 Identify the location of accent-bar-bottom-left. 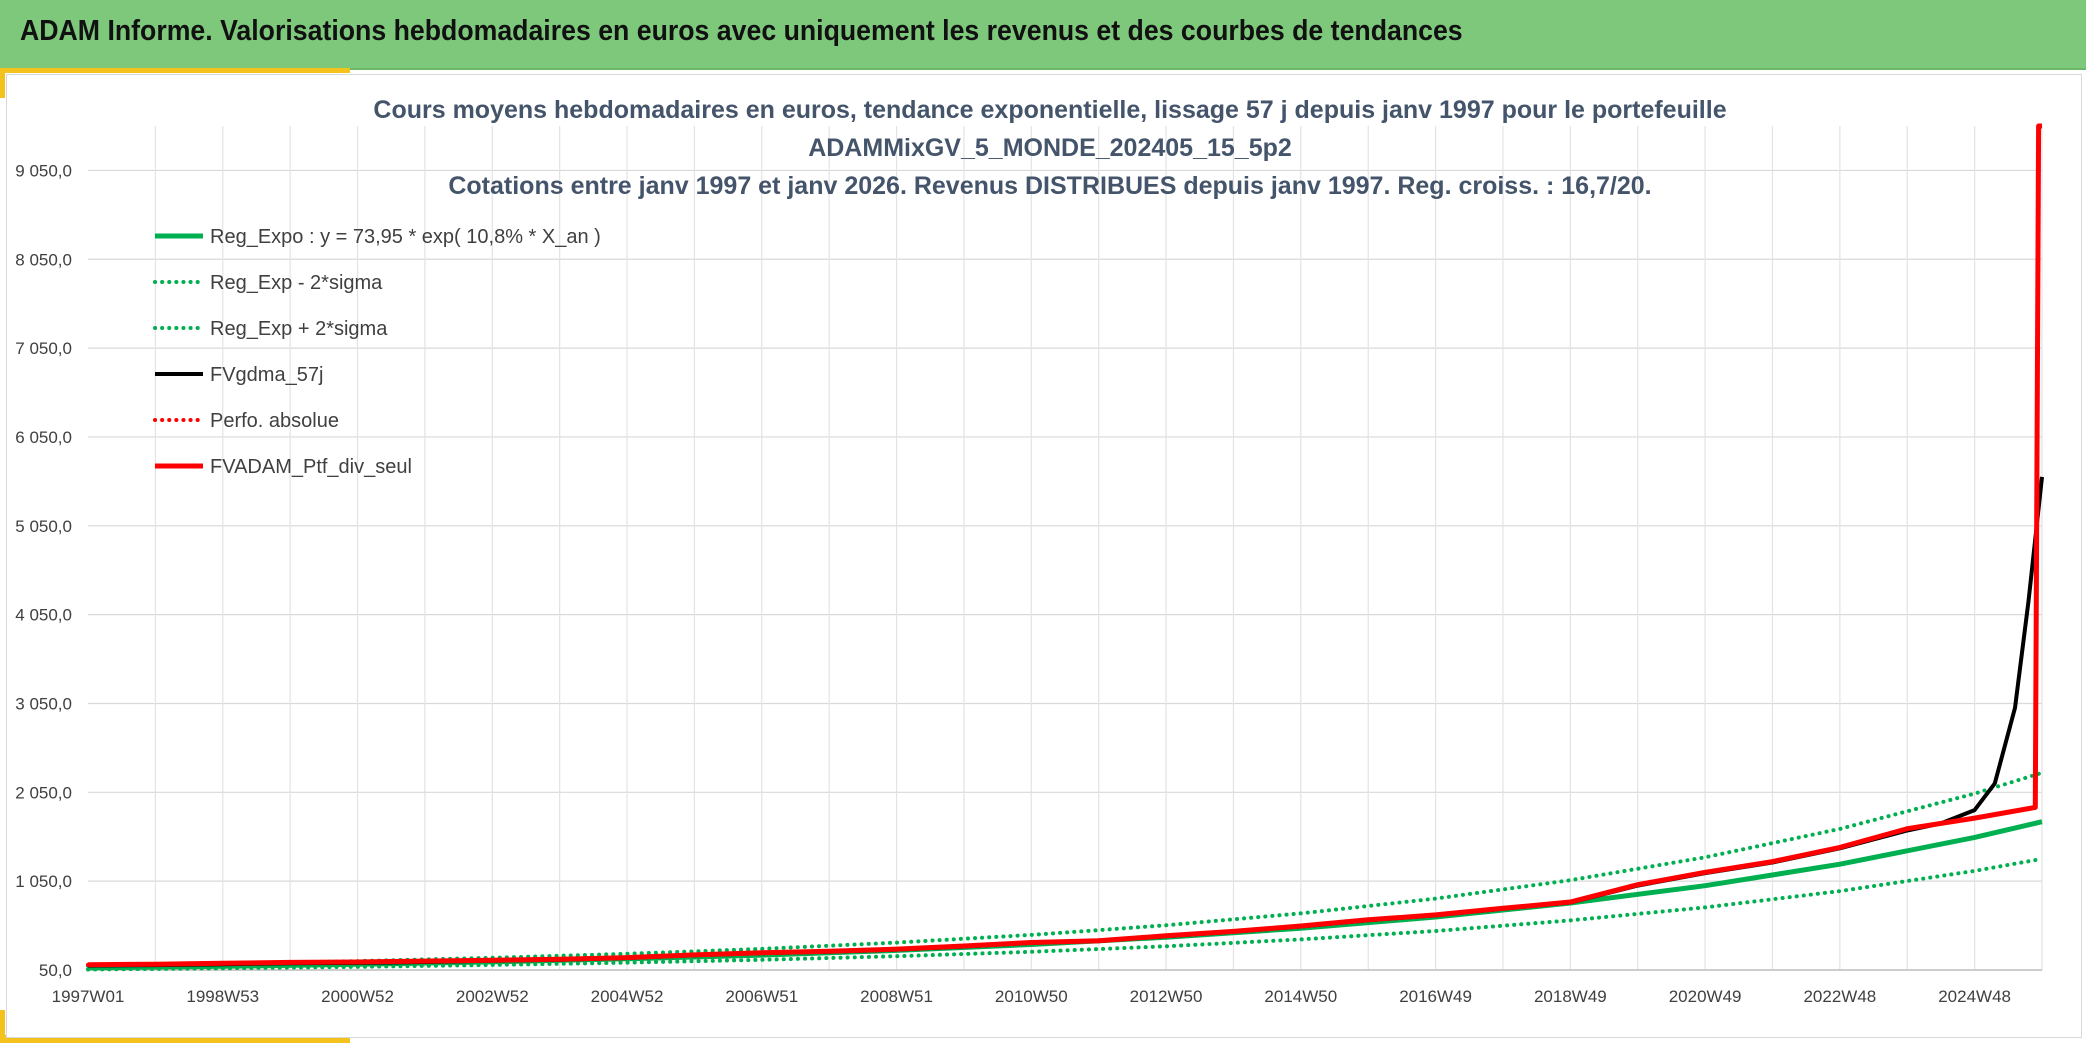
(2, 1026).